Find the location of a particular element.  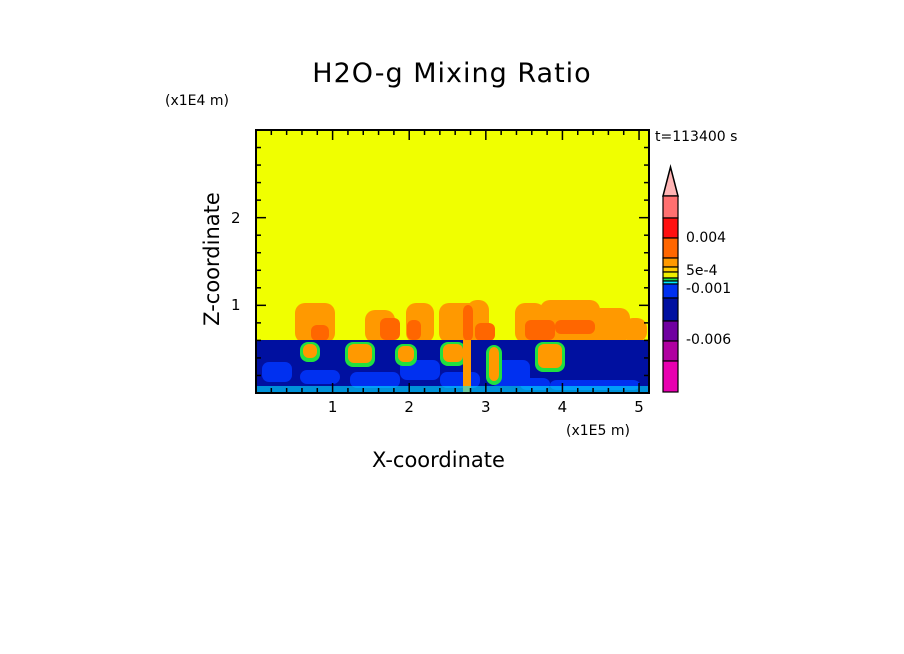

chart-title-text: H2O-g Mixing Ratio is located at coordinates (452, 73).